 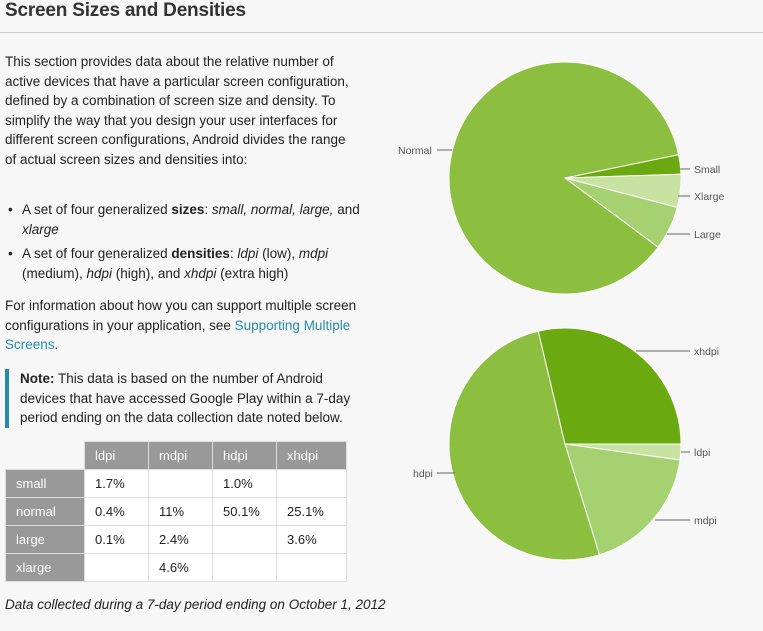 What do you see at coordinates (176, 455) in the screenshot?
I see `table-header-row: ldpi mdpi hdpi xhdpi` at bounding box center [176, 455].